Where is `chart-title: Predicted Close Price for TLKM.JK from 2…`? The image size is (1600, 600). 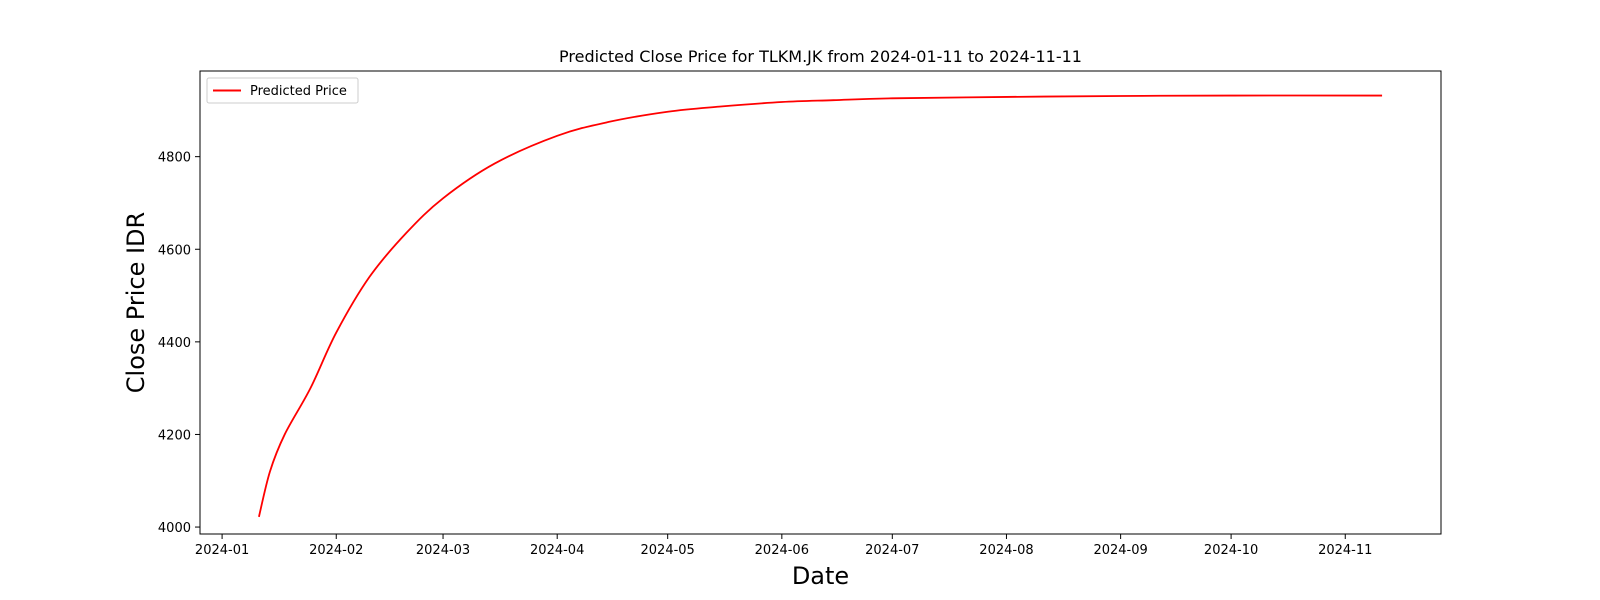
chart-title: Predicted Close Price for TLKM.JK from 2… is located at coordinates (820, 56).